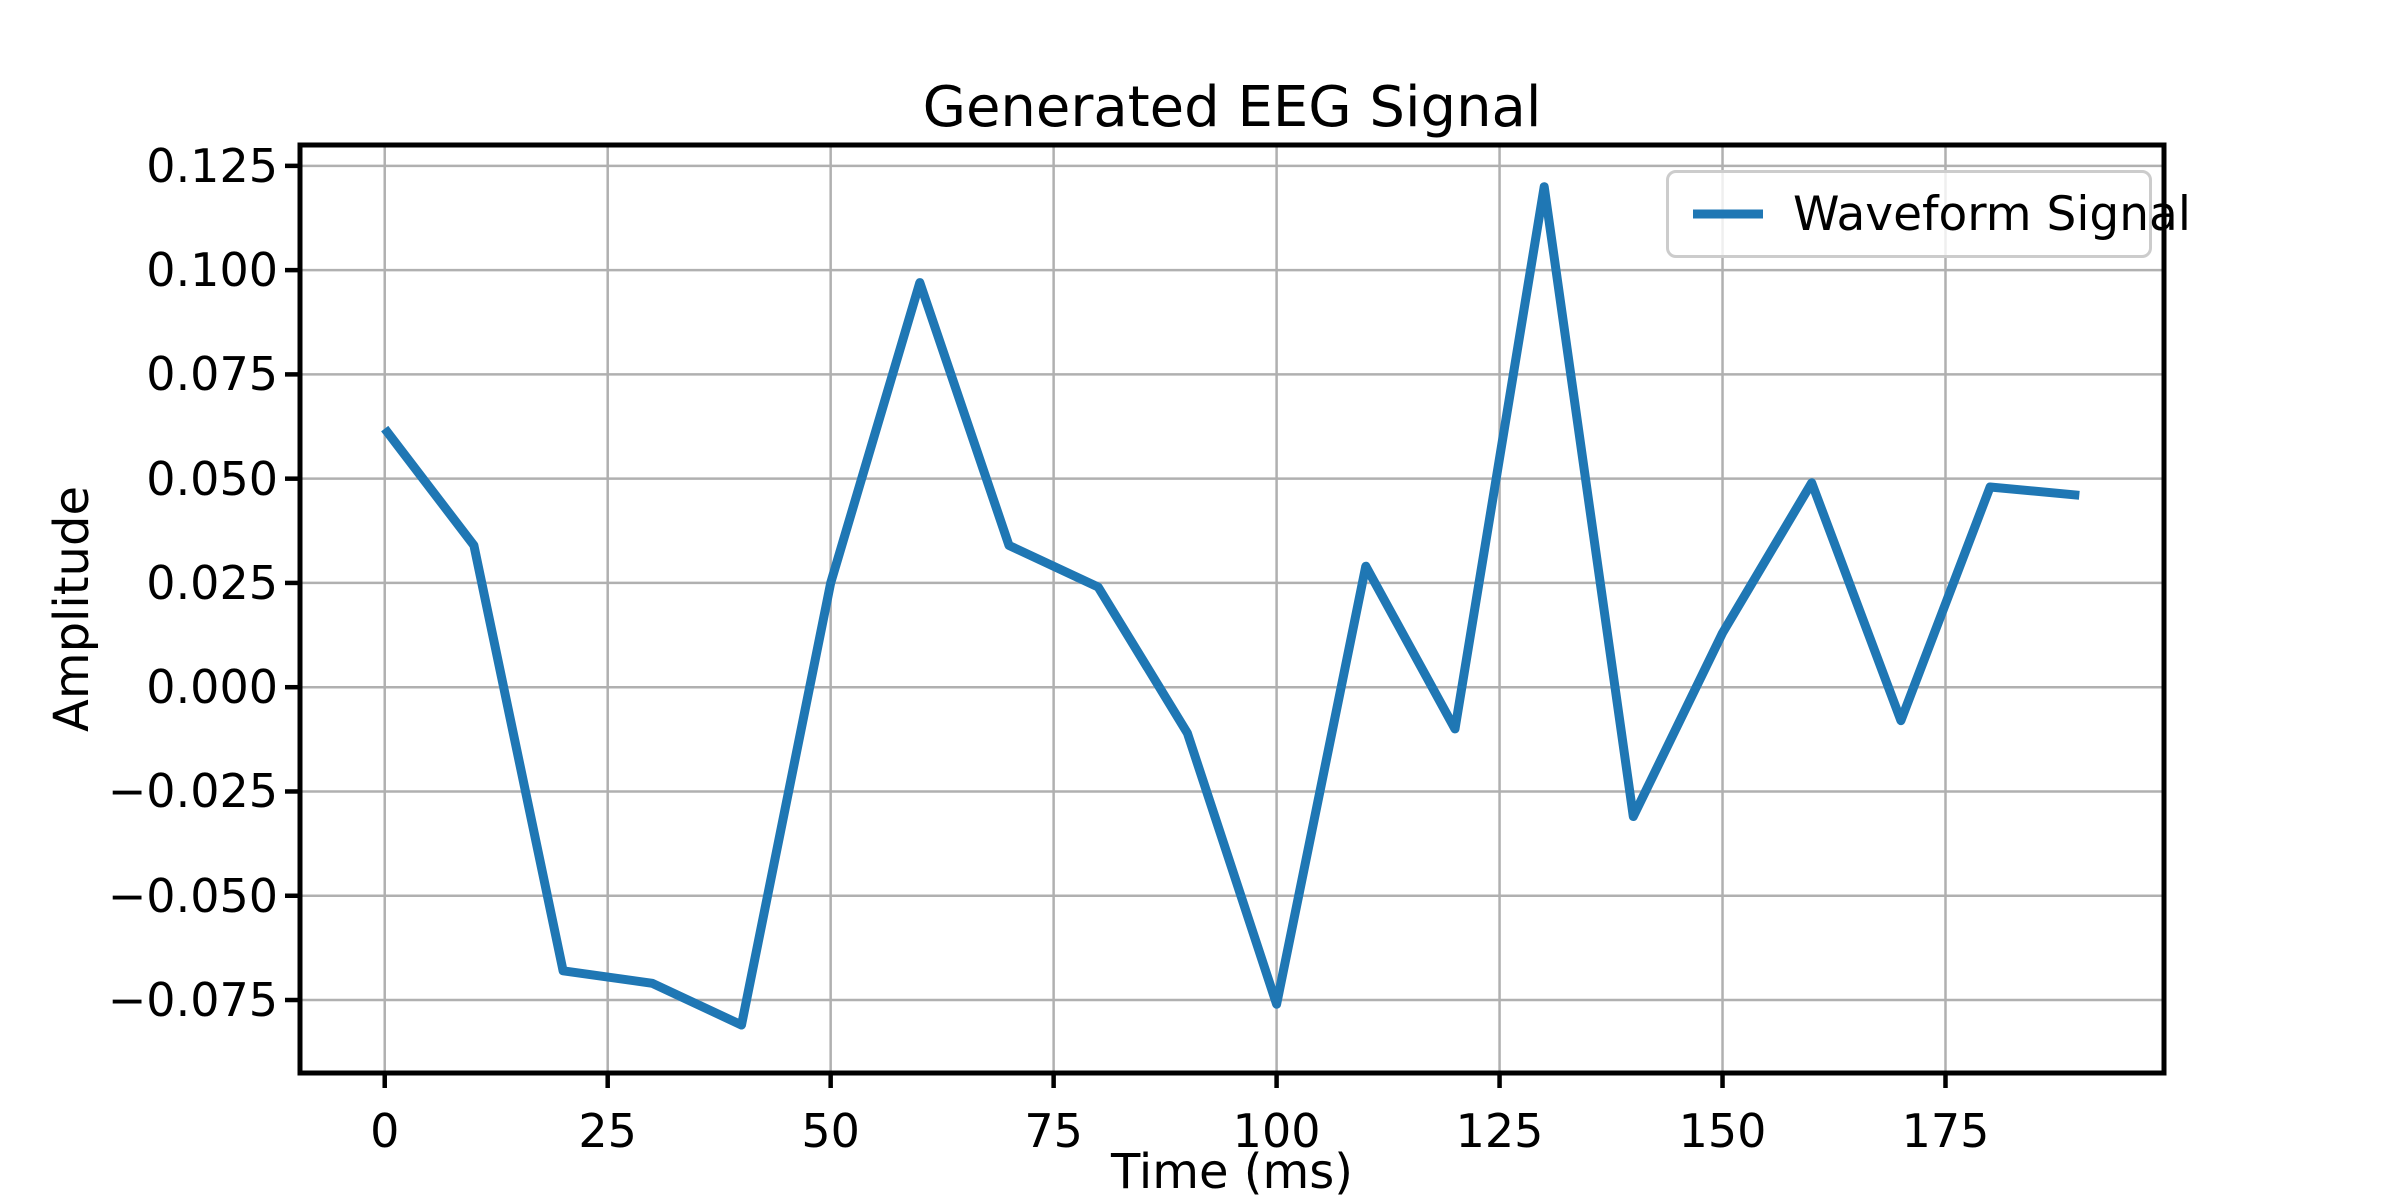 This screenshot has height=1200, width=2400. Describe the element at coordinates (192, 791) in the screenshot. I see `y-tick-label: −0.025` at that location.